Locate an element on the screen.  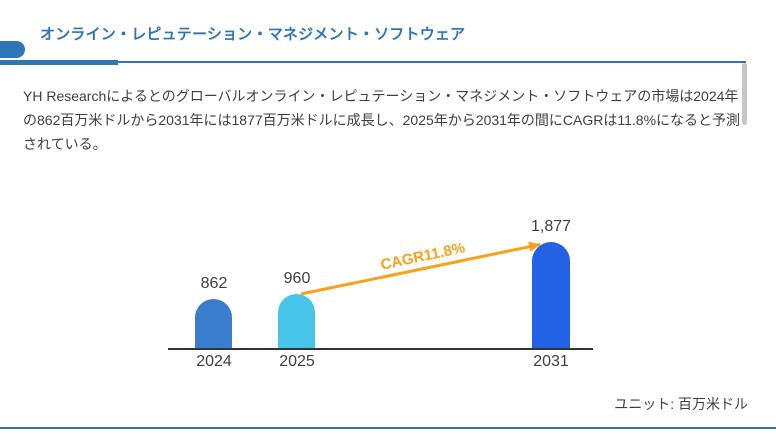
page-title: オンライン・レピュテーション・マネジメント・ソフトウェア is located at coordinates (253, 34).